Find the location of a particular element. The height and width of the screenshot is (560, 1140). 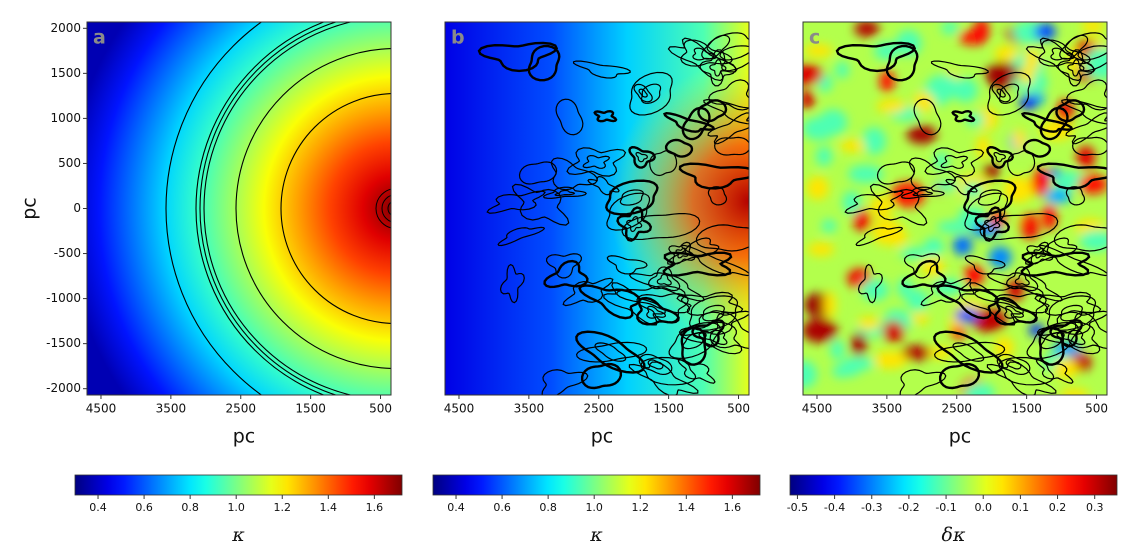

colorbar-tick-label: 0.6 is located at coordinates (502, 507).